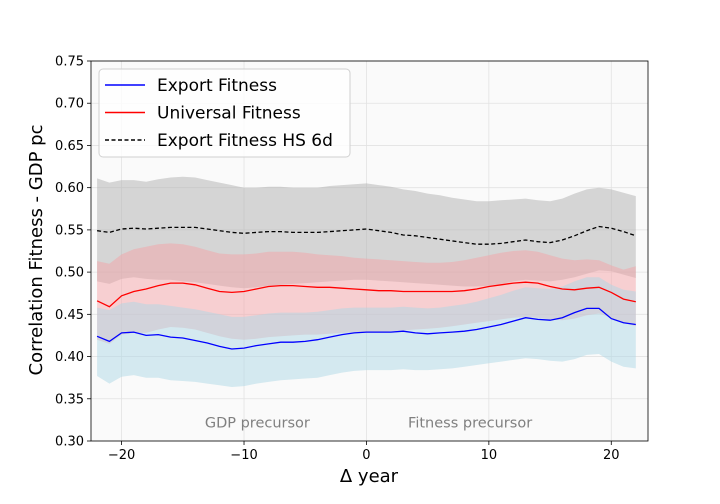 The height and width of the screenshot is (504, 720). What do you see at coordinates (69, 146) in the screenshot?
I see `y-tick-label: 0.65` at bounding box center [69, 146].